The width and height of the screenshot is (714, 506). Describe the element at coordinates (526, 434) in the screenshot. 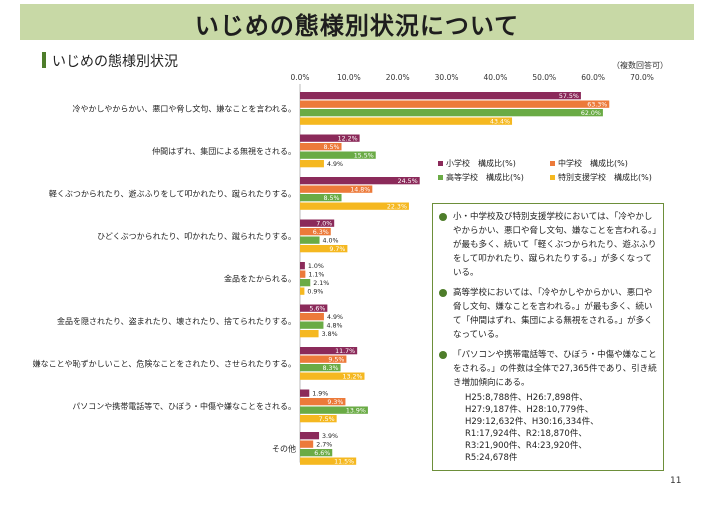

I see `count-line: R1:17,924件、R2:18,870件、` at that location.